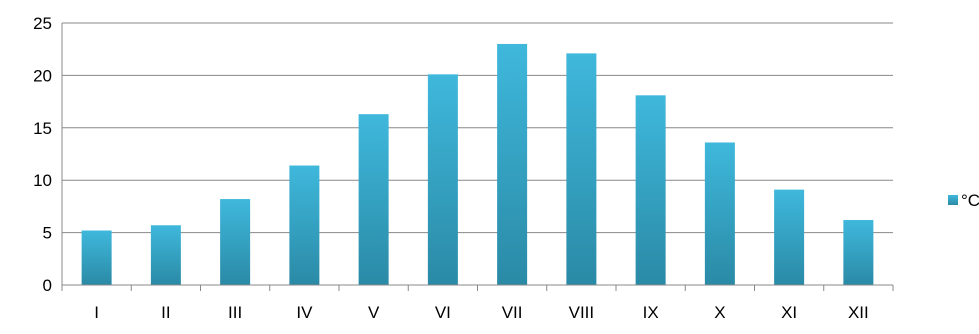 This screenshot has width=979, height=334. I want to click on x-tick-label: X, so click(719, 312).